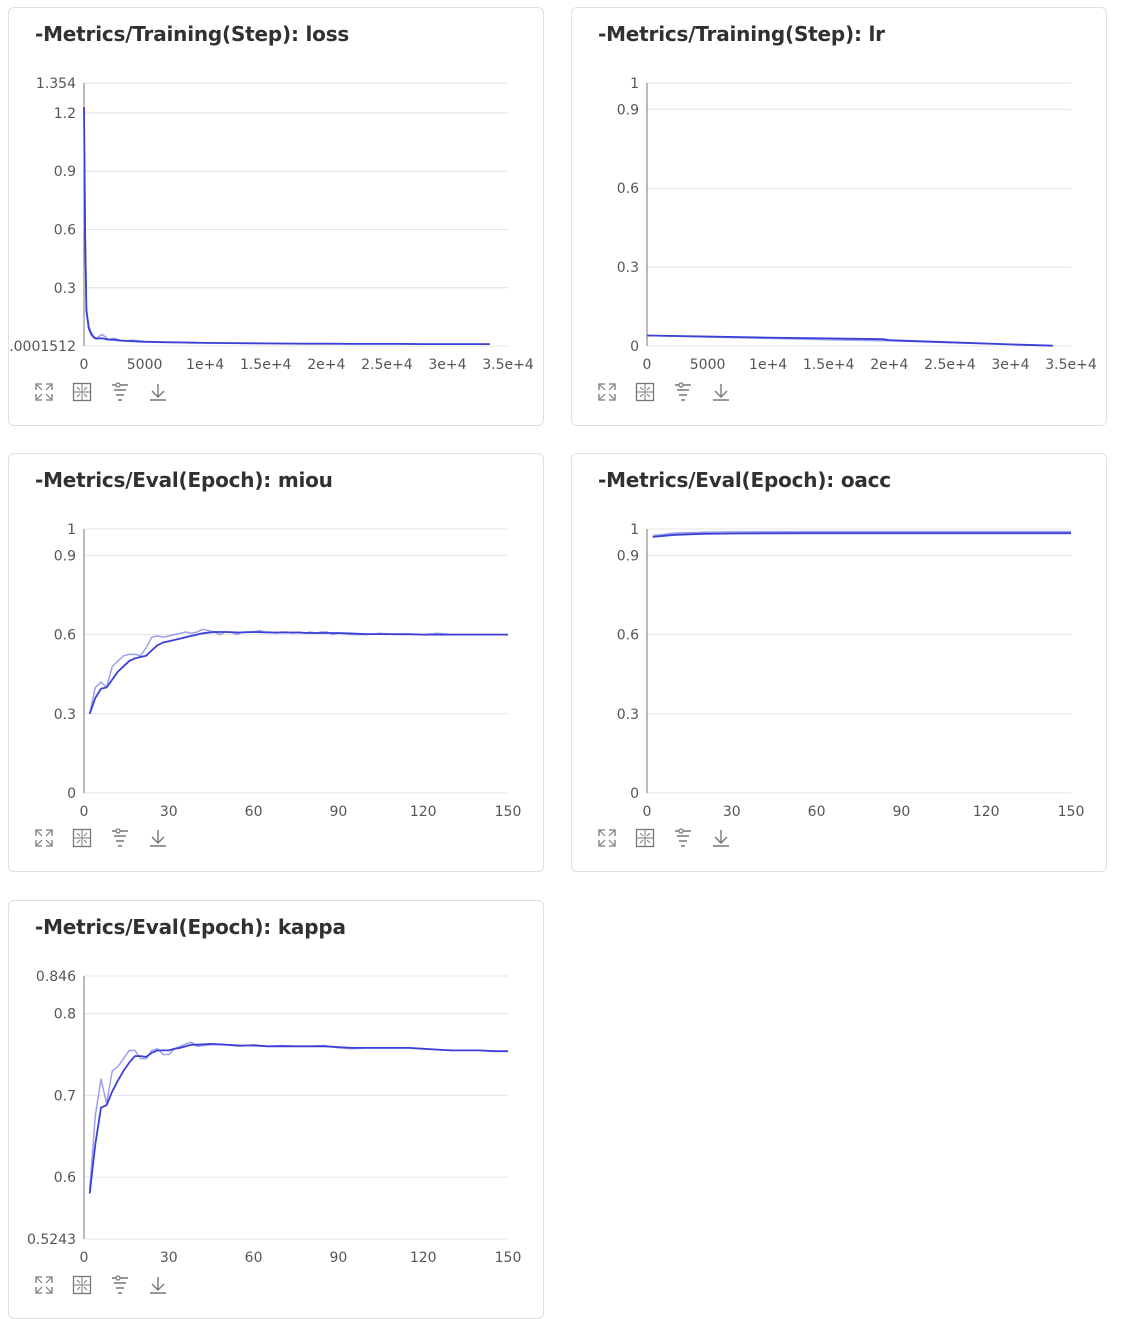 This screenshot has height=1319, width=1142. Describe the element at coordinates (741, 34) in the screenshot. I see `chart-title: -Metrics/Training(Step): lr` at that location.